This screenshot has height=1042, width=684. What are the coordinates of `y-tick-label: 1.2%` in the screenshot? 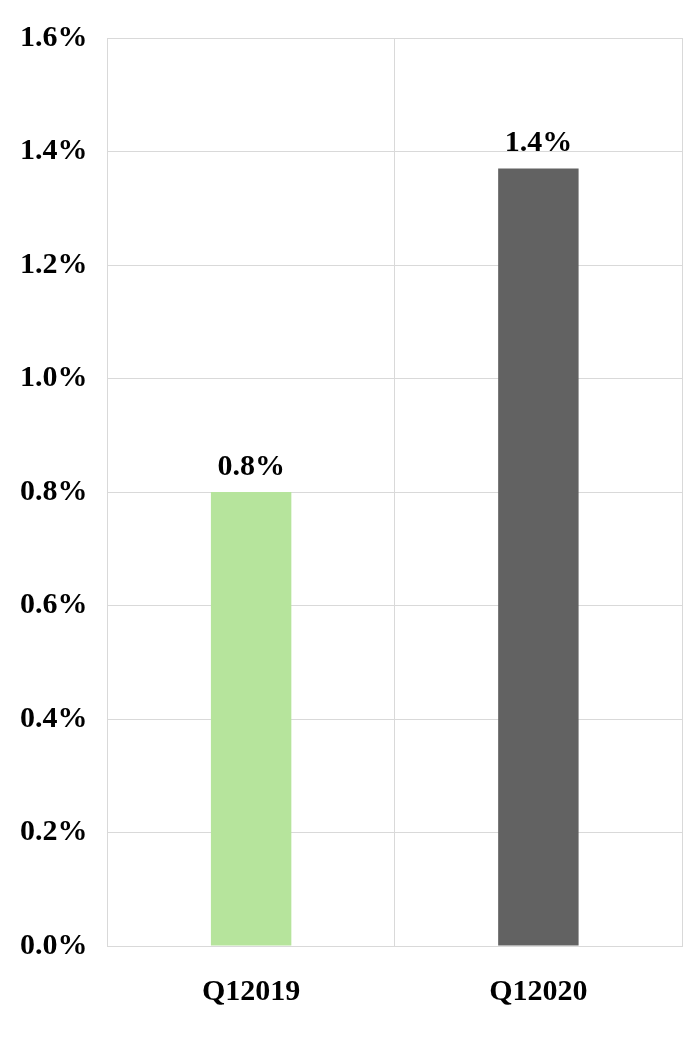 It's located at (54, 262).